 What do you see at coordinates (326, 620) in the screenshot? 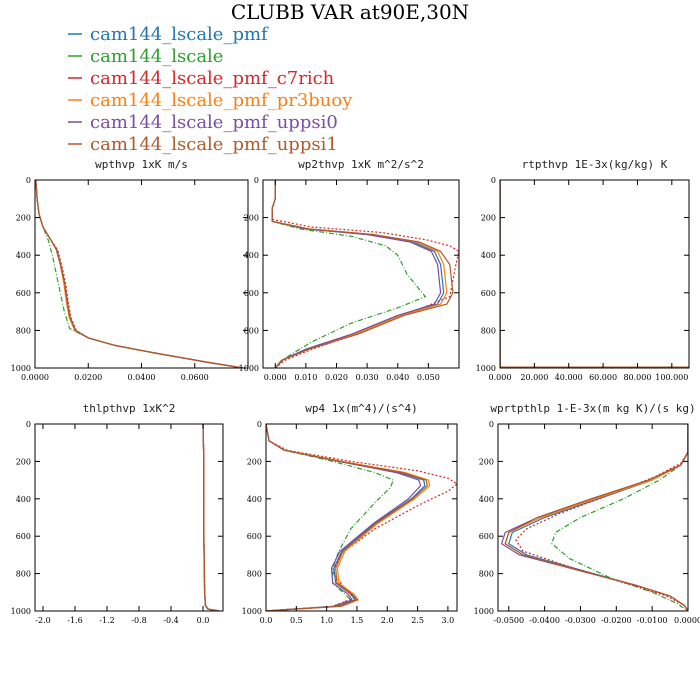
I see `xtick-label-4-2: 1.0` at bounding box center [326, 620].